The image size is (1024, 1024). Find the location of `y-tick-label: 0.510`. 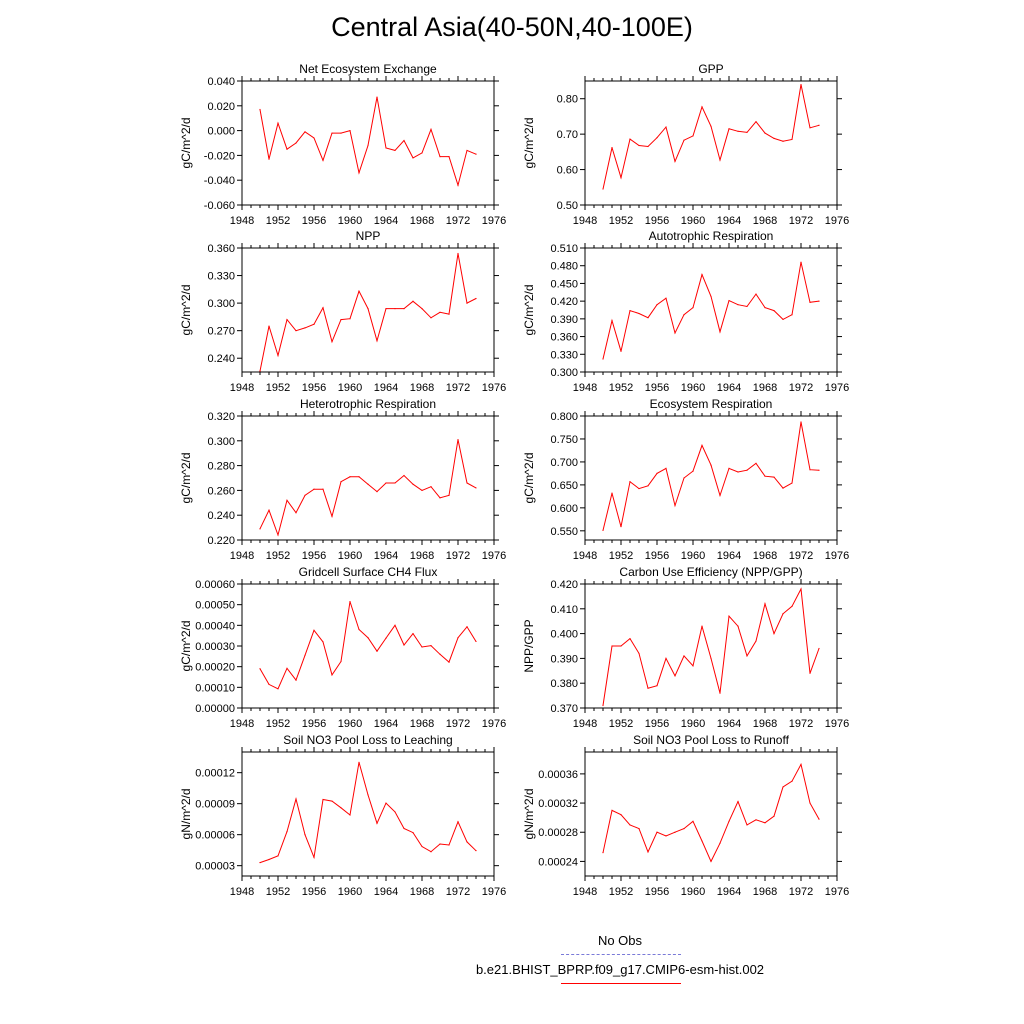

y-tick-label: 0.510 is located at coordinates (564, 249).